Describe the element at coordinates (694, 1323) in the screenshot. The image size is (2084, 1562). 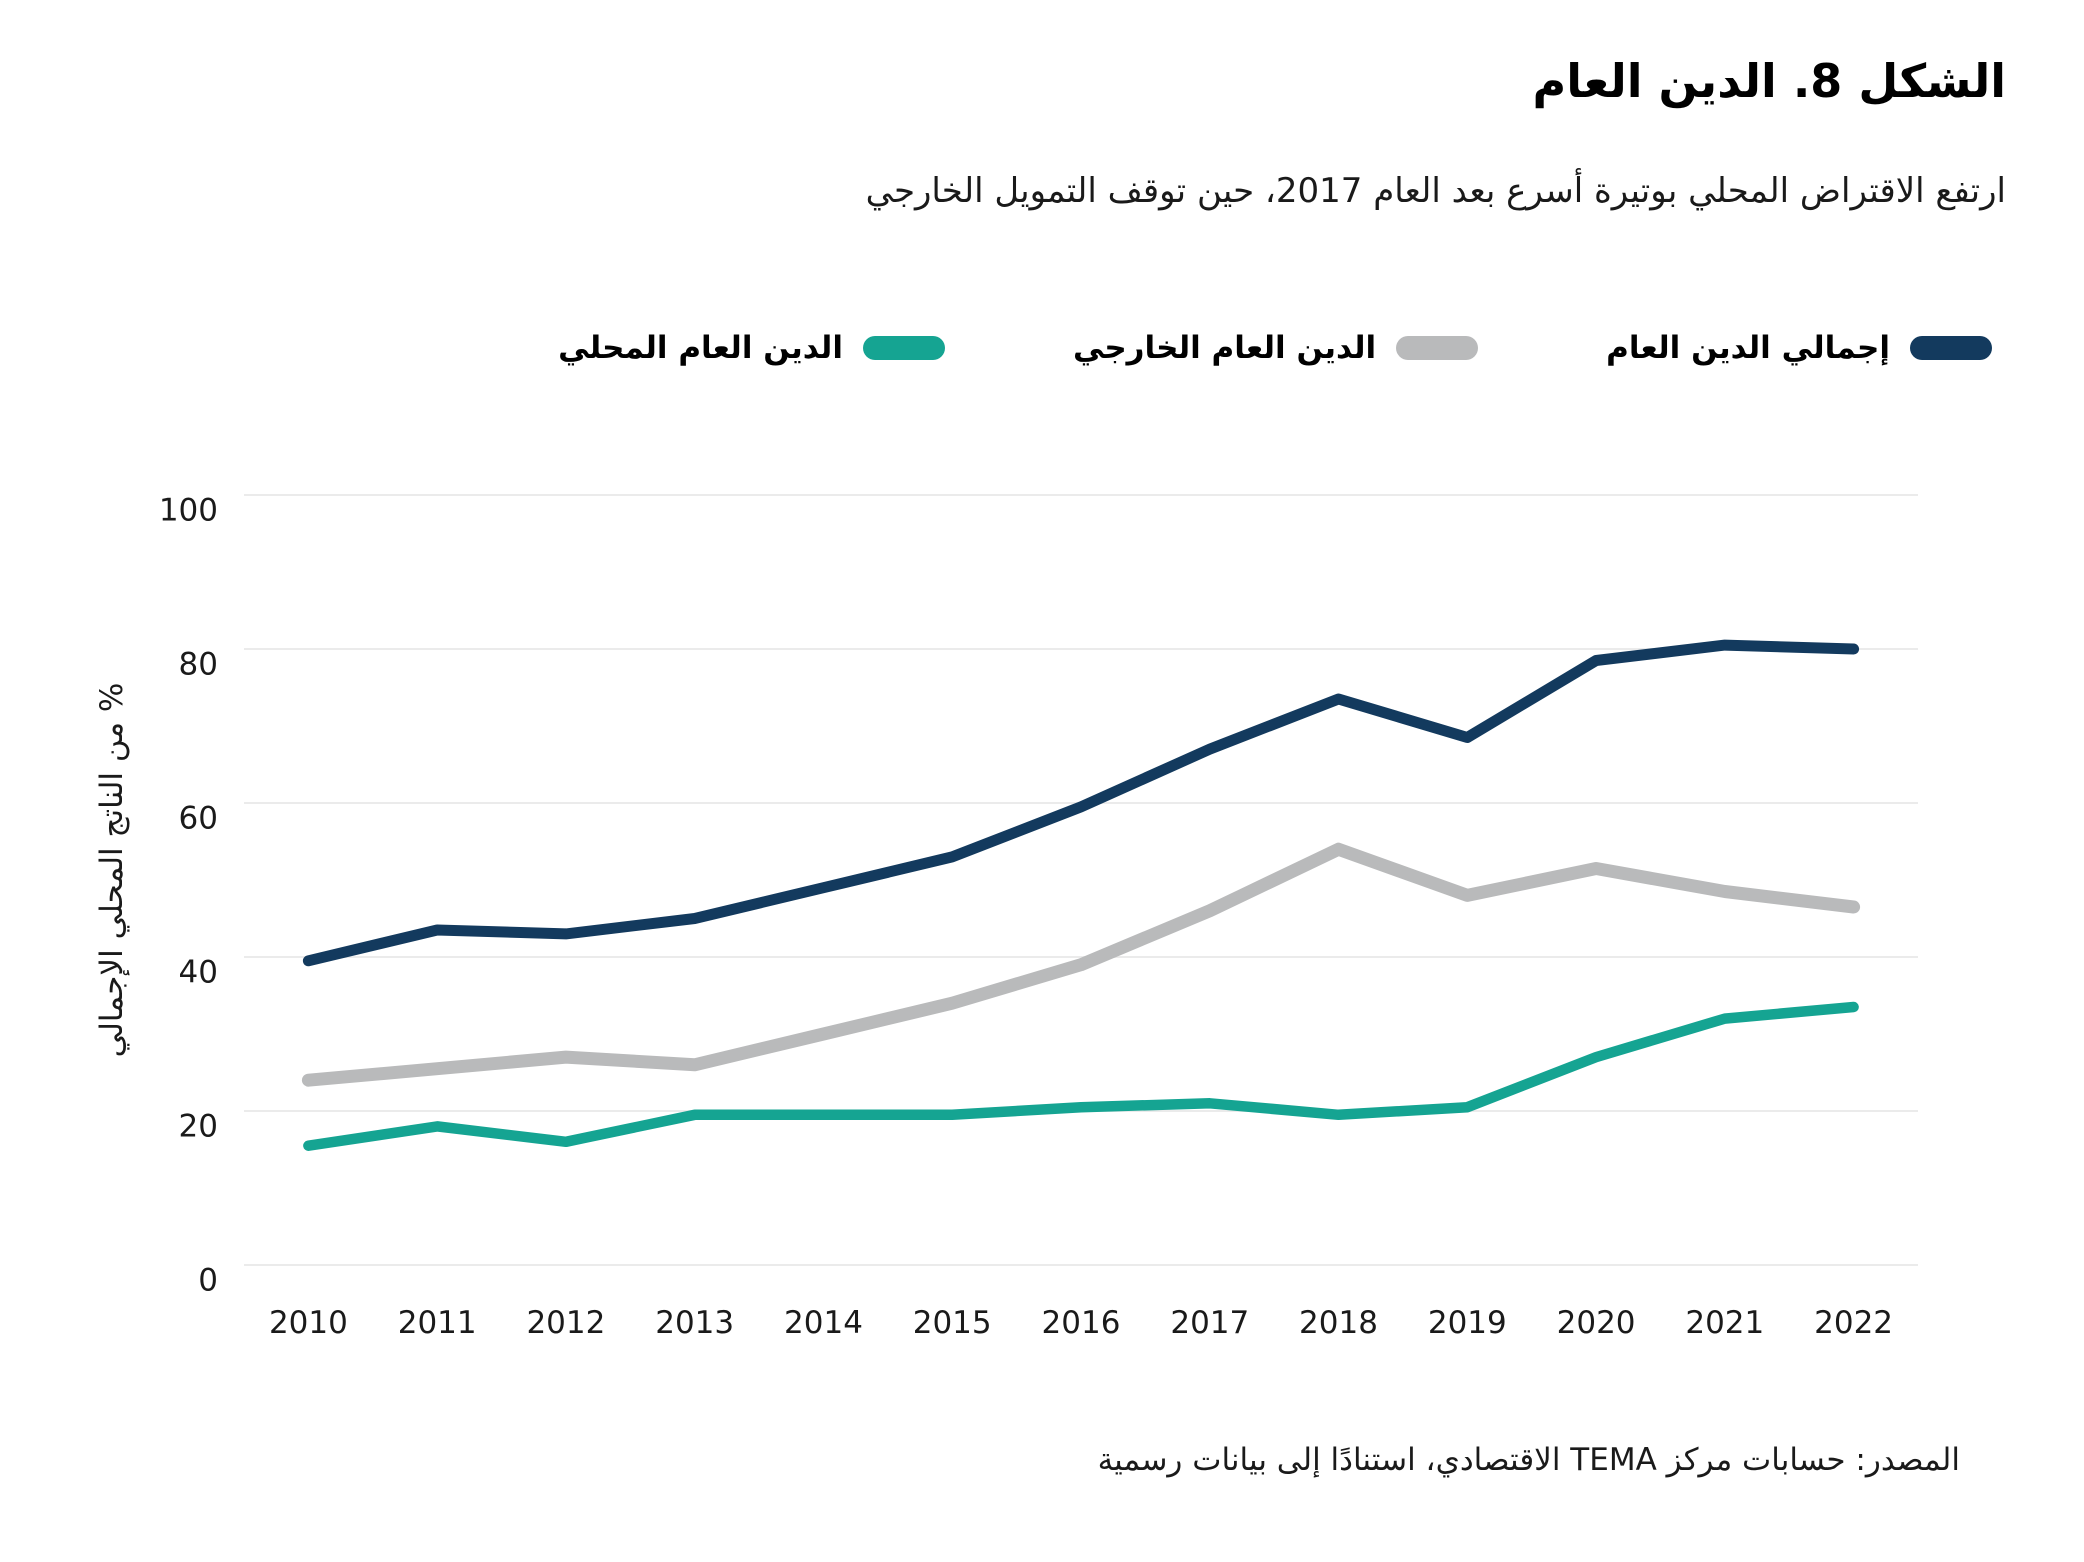
I see `x-tick-2013: 2013` at that location.